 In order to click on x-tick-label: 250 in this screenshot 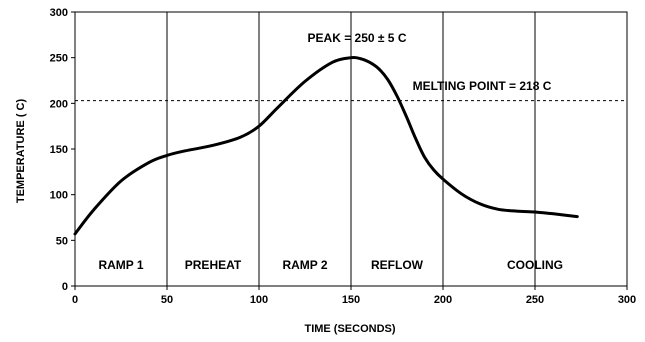, I will do `click(535, 300)`.